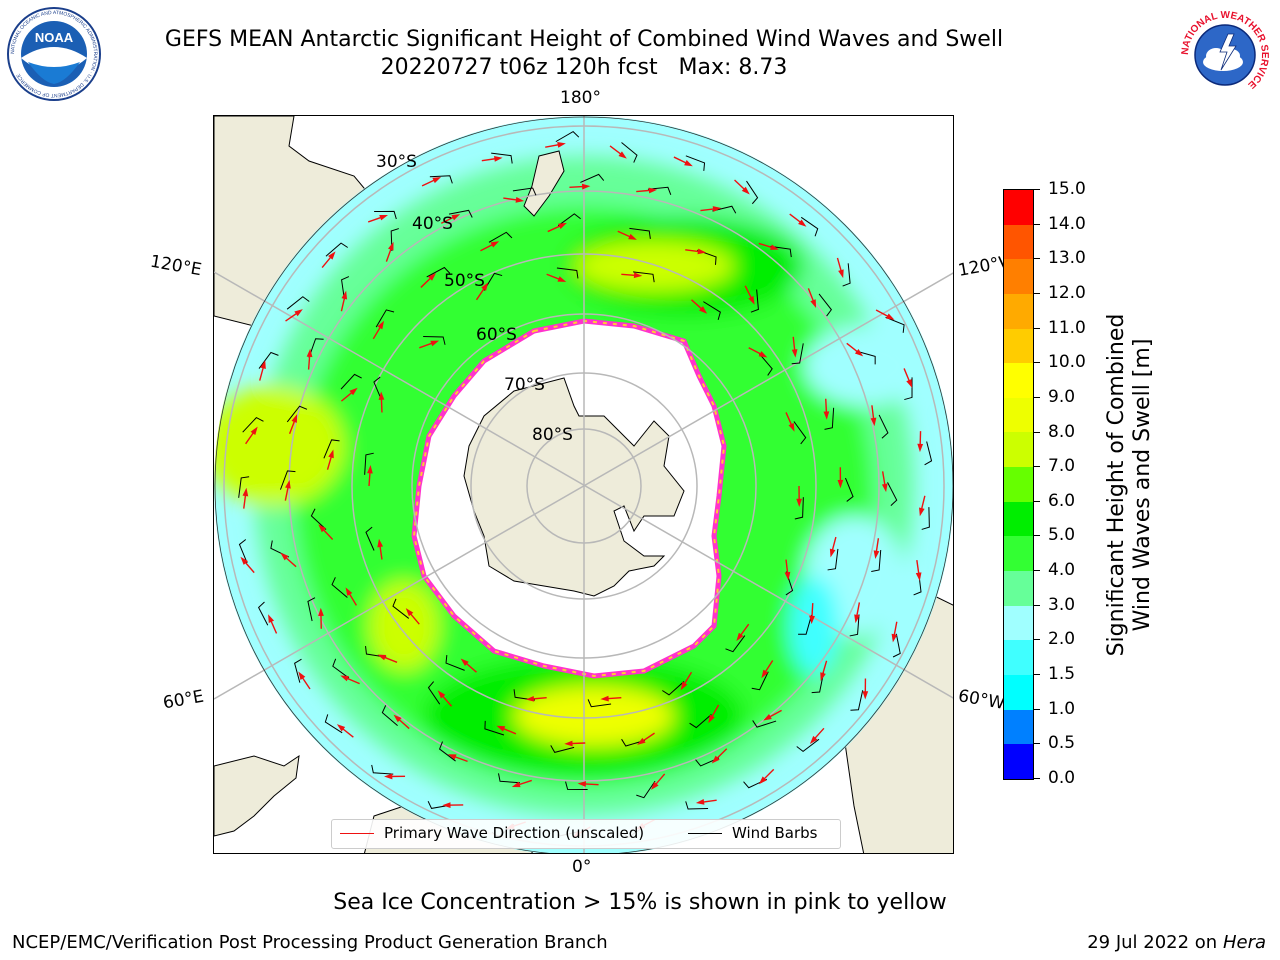  I want to click on legend-swatch-black, so click(705, 833).